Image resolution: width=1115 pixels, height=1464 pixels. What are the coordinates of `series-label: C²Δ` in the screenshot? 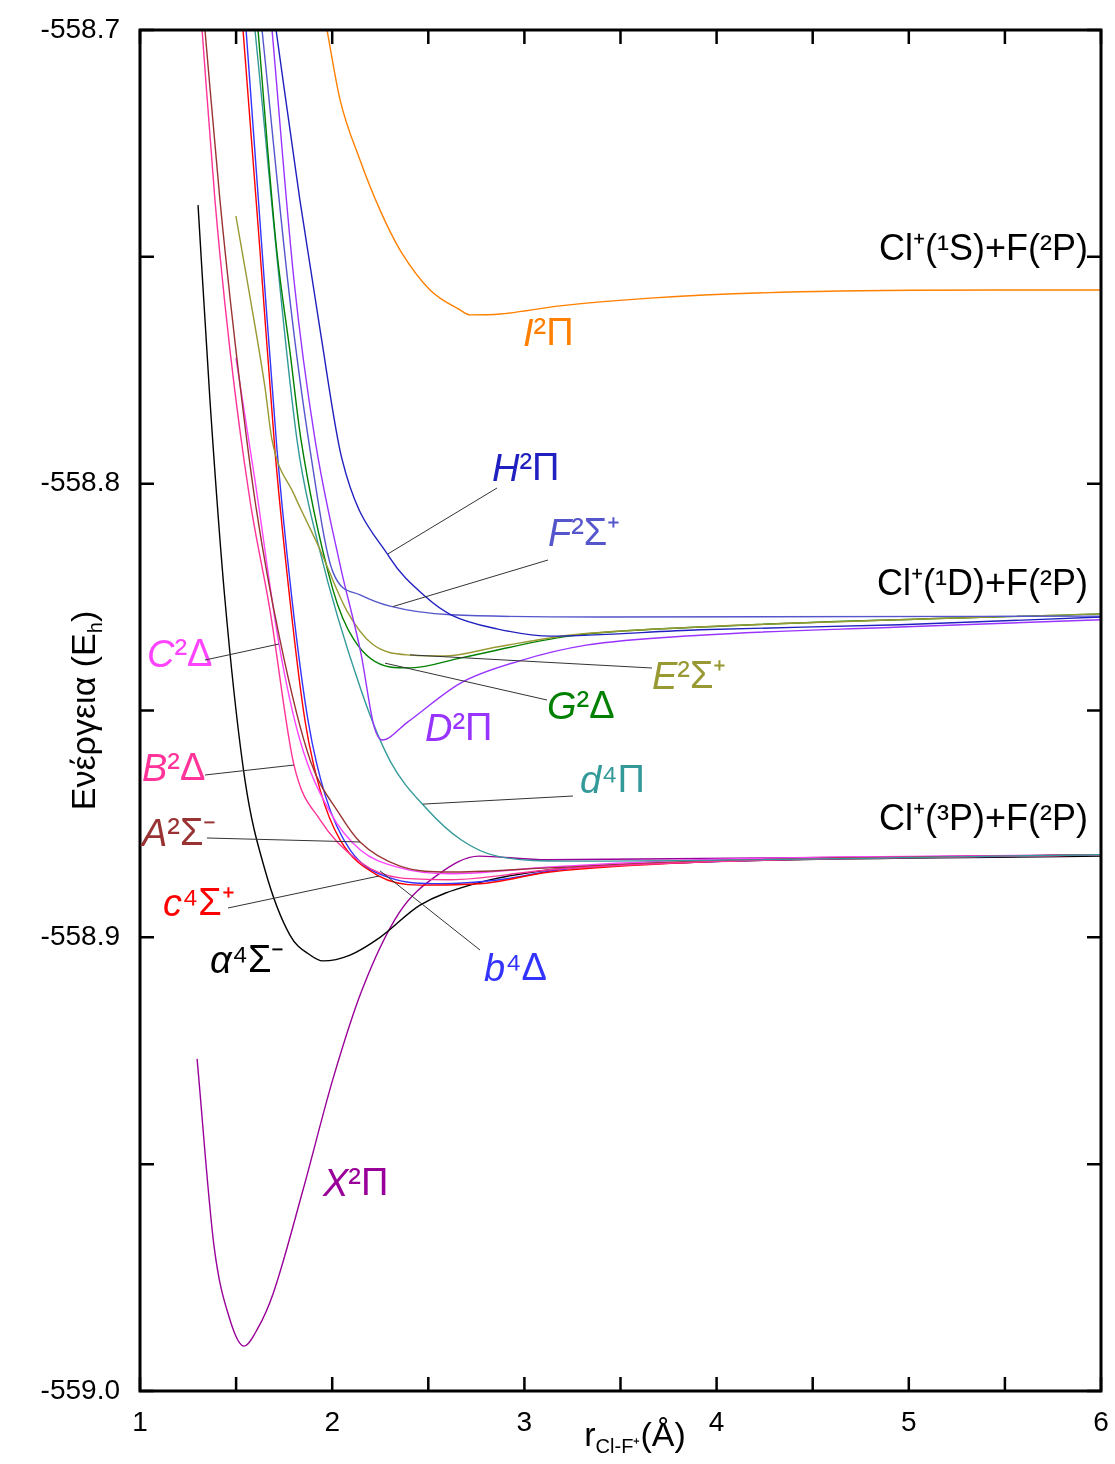 It's located at (180, 653).